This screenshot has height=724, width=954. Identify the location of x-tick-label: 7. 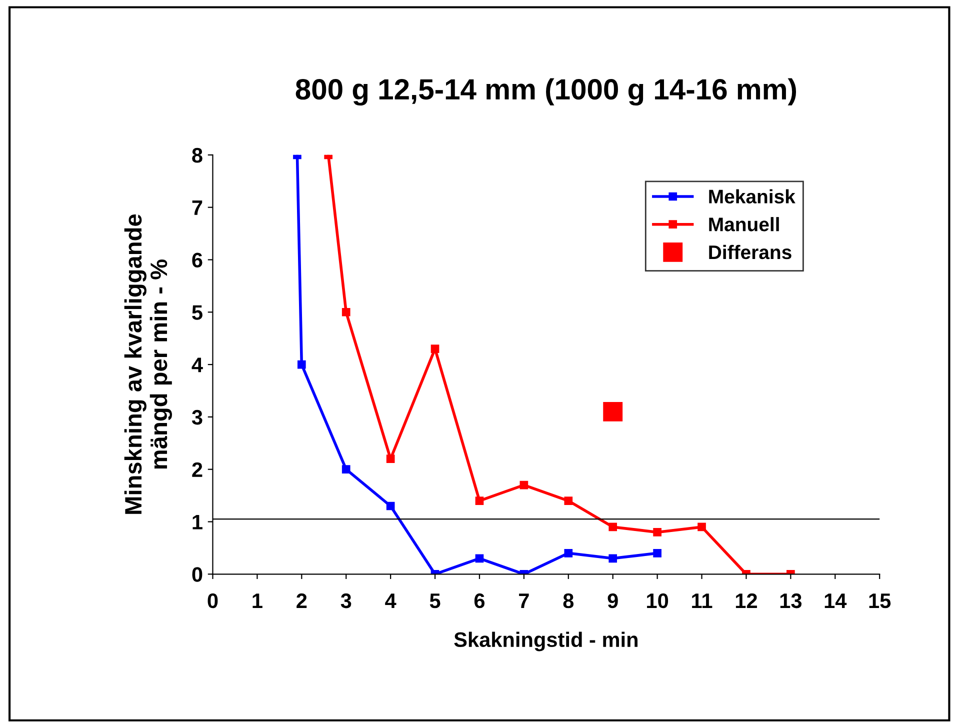
(524, 601).